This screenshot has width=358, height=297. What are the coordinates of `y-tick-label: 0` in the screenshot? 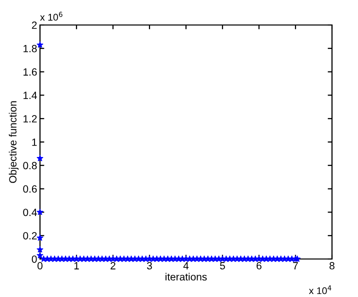 It's located at (34, 259).